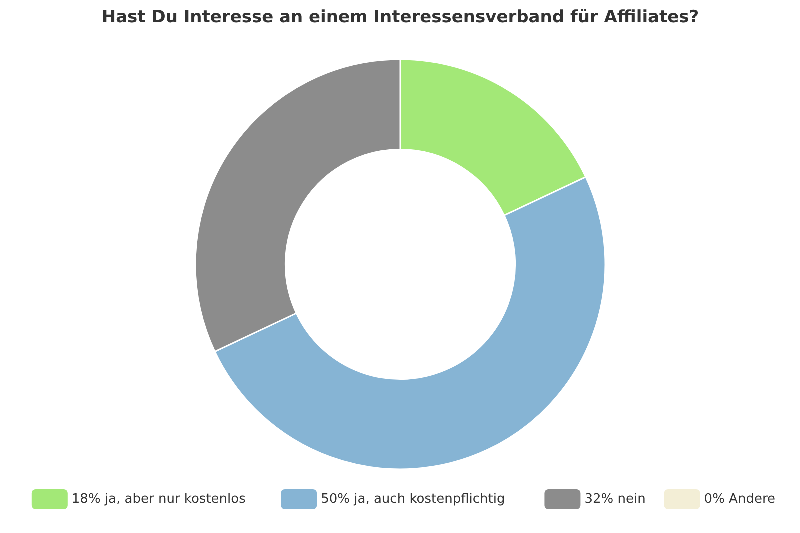 The image size is (800, 533). What do you see at coordinates (159, 499) in the screenshot?
I see `legend-label: 18% ja, aber nur kostenlos` at bounding box center [159, 499].